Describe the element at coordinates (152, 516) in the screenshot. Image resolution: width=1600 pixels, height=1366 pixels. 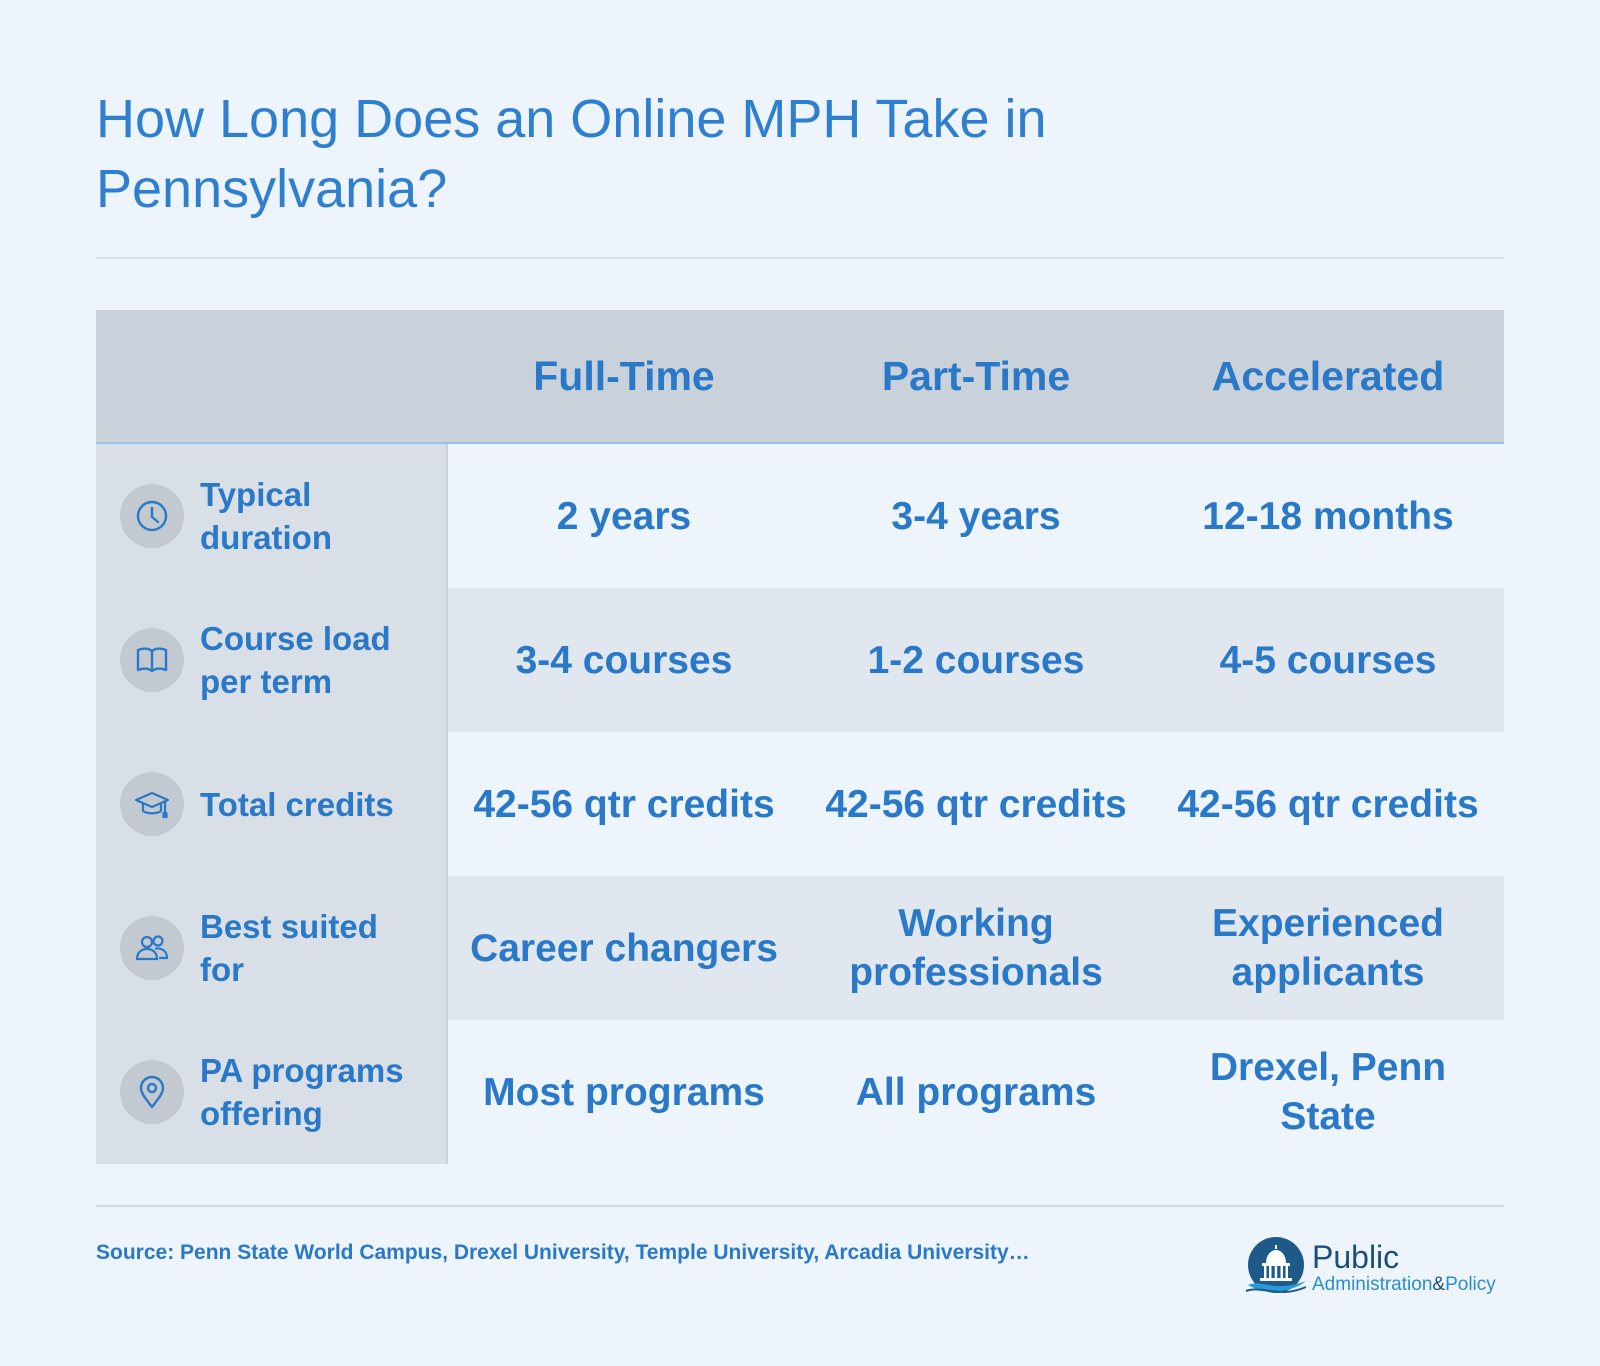
I see `clock-icon` at that location.